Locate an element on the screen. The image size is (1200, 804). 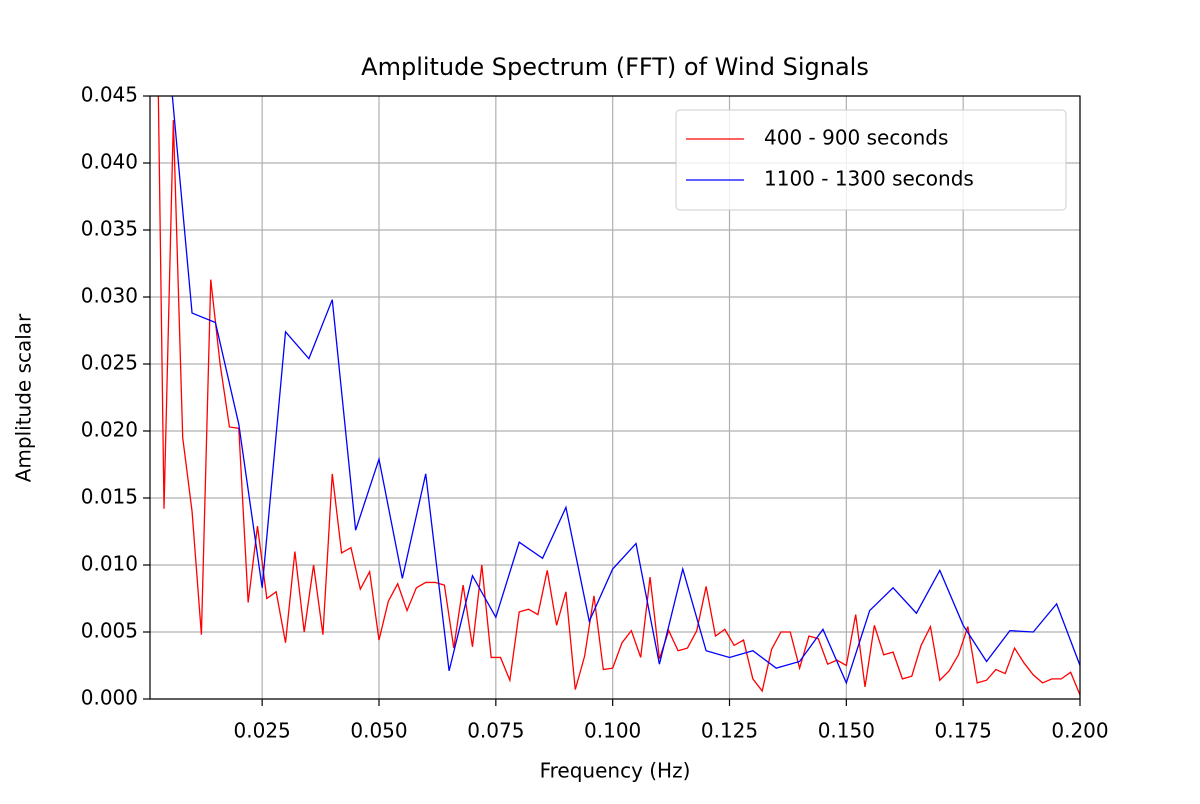
y-tick-label: 0.025 is located at coordinates (109, 363).